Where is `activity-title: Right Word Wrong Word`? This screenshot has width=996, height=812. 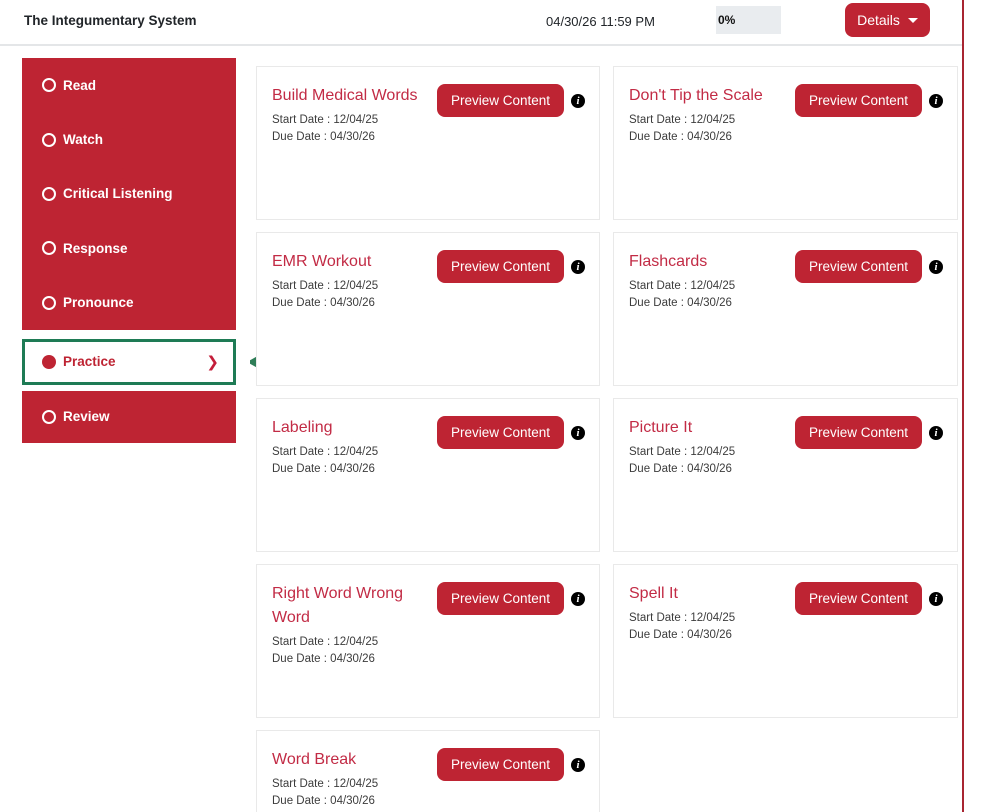 activity-title: Right Word Wrong Word is located at coordinates (338, 605).